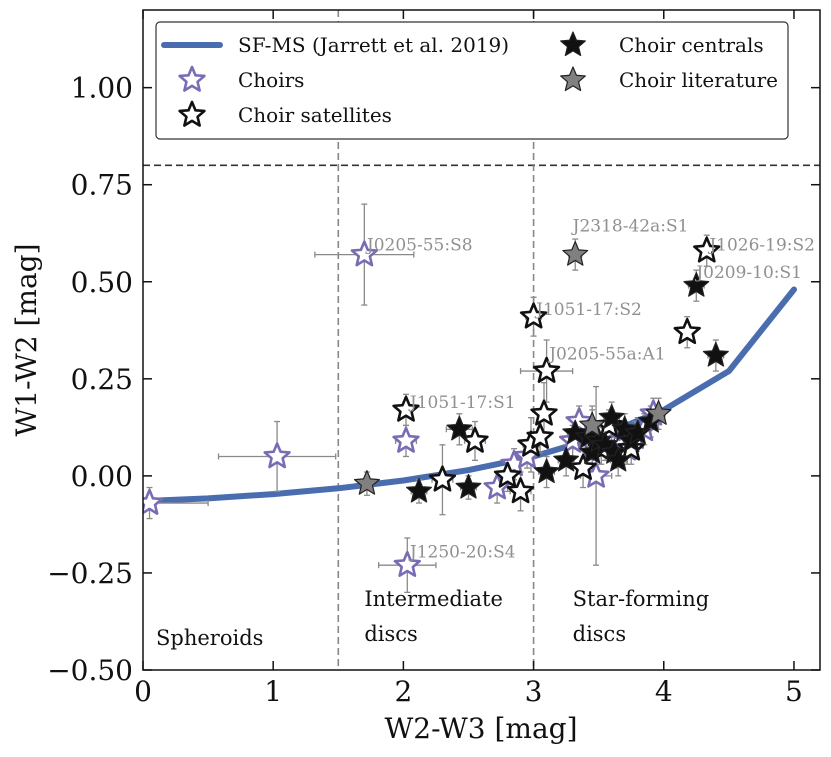  I want to click on legend-label-satellites: Choir satellites, so click(315, 115).